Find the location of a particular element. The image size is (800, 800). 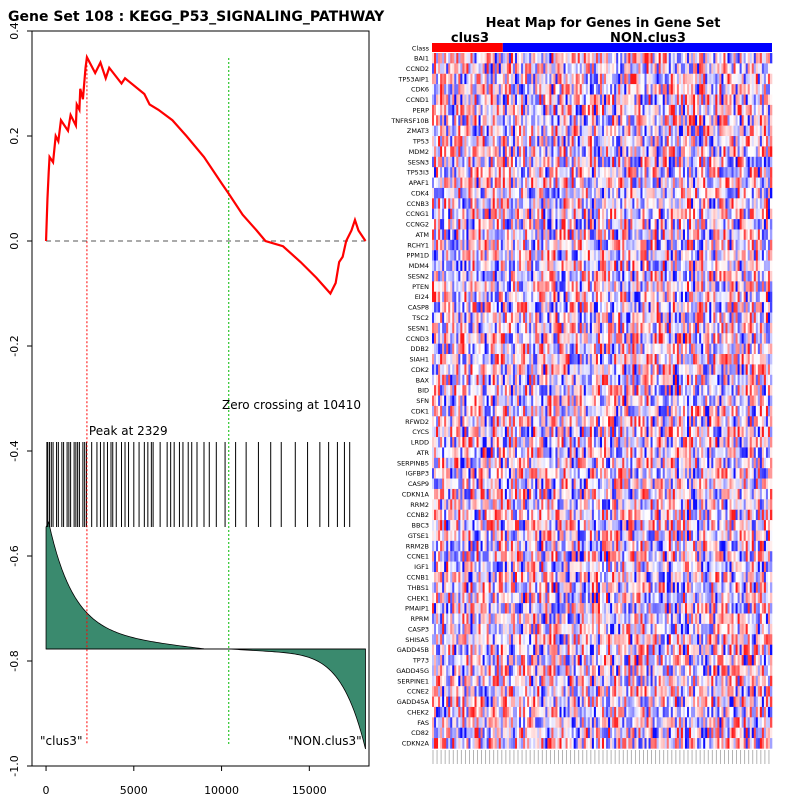

heatmap-row-label: PERP is located at coordinates (421, 110).